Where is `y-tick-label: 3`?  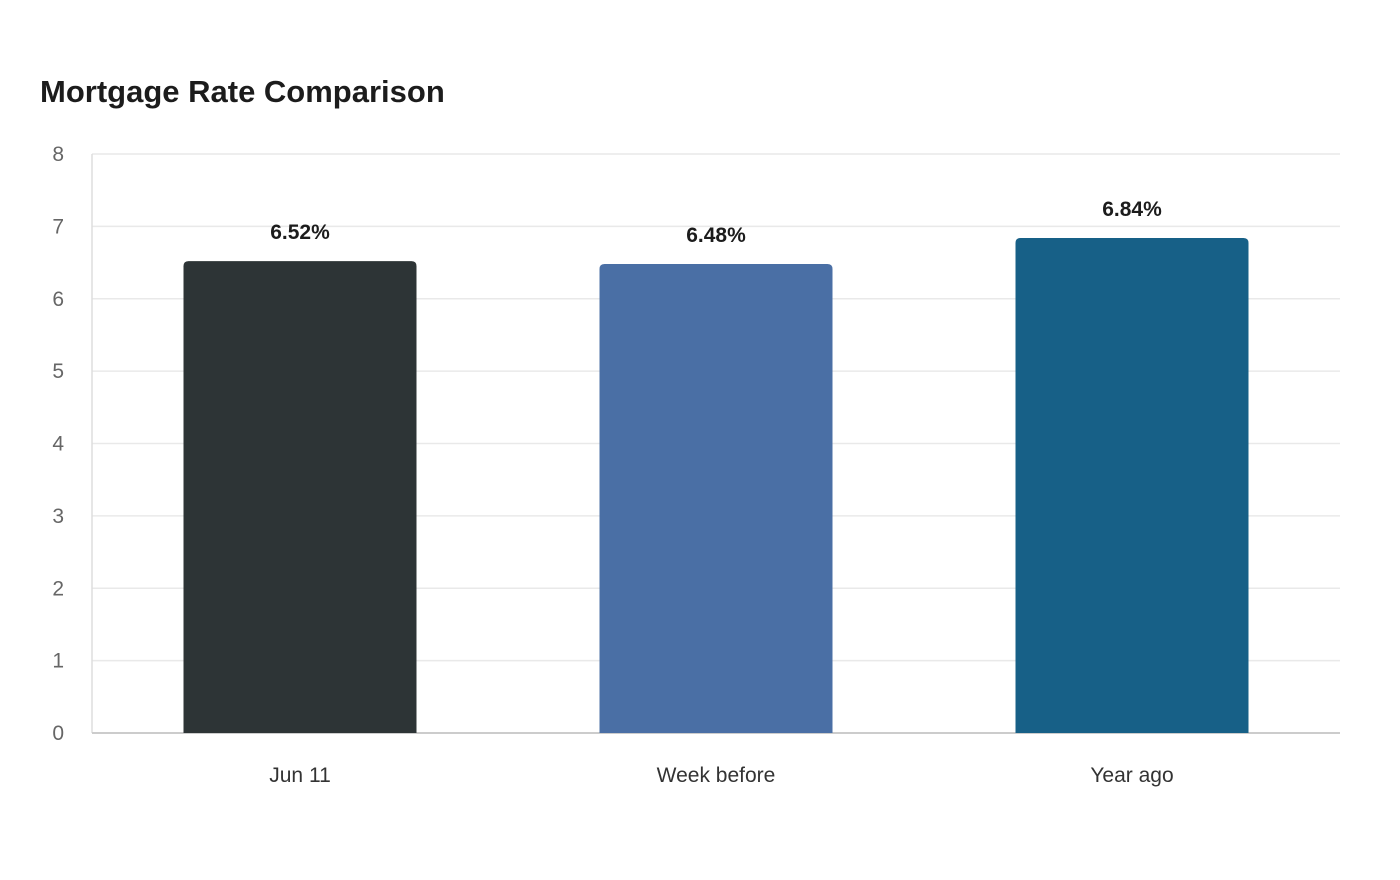 y-tick-label: 3 is located at coordinates (58, 516).